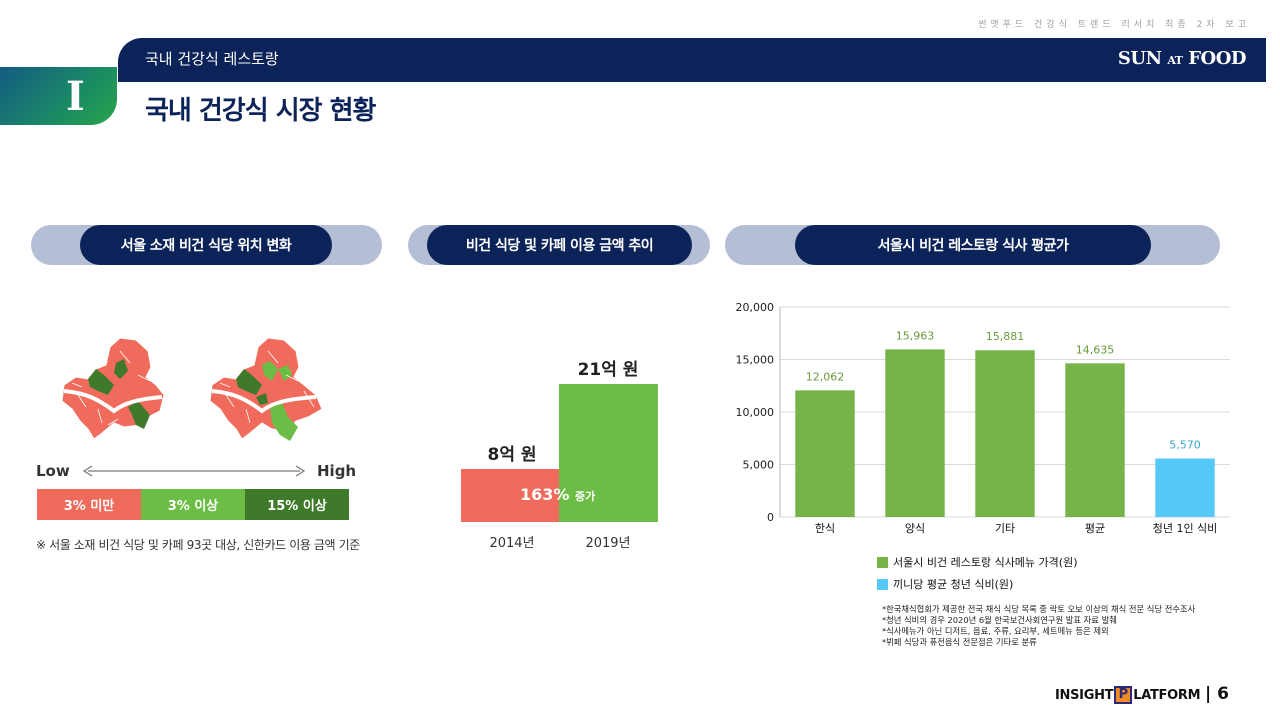  What do you see at coordinates (1217, 694) in the screenshot?
I see `page-number: | 6` at bounding box center [1217, 694].